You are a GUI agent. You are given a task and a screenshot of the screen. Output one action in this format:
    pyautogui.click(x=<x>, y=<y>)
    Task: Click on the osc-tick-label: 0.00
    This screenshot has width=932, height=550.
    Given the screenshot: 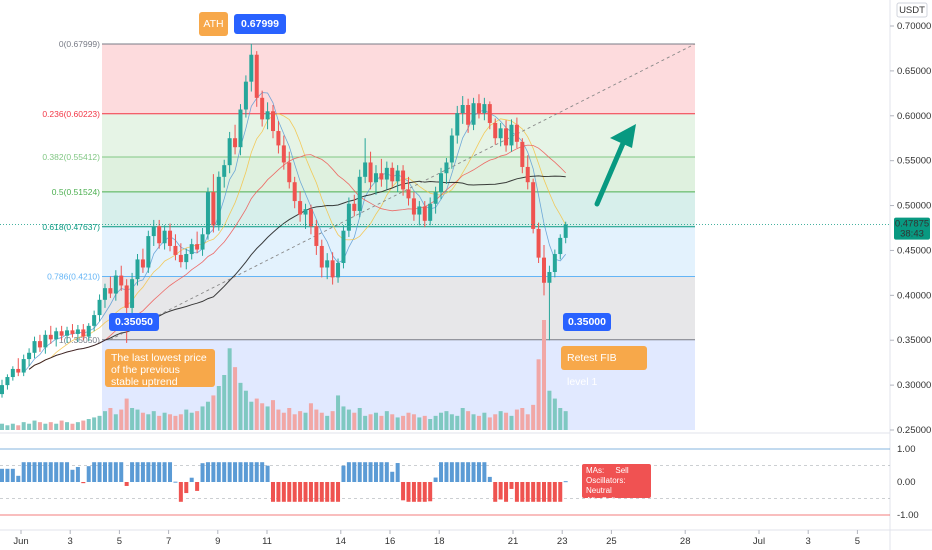 What is the action you would take?
    pyautogui.click(x=906, y=482)
    